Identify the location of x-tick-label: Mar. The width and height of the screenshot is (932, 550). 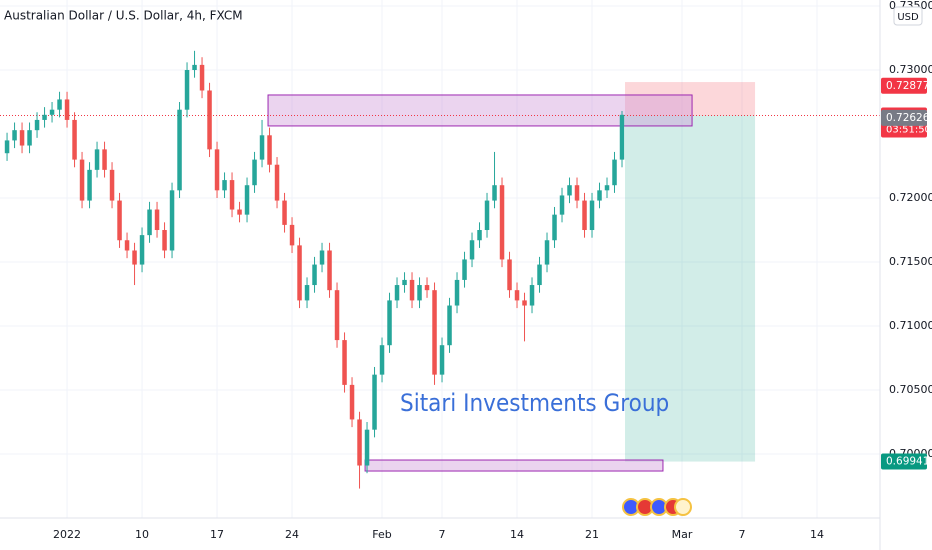
(682, 534).